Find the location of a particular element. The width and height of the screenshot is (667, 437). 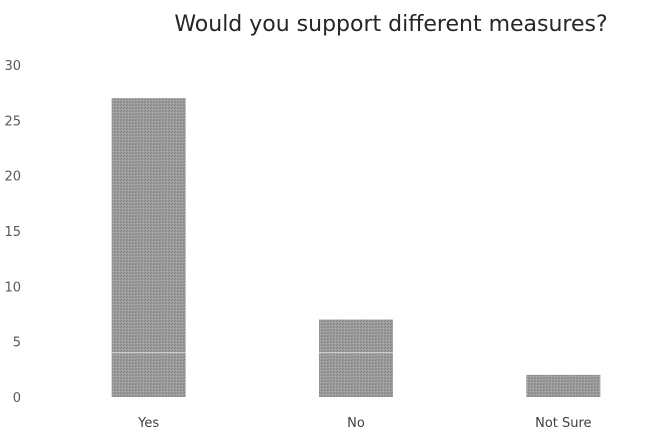

bar-no is located at coordinates (356, 358).